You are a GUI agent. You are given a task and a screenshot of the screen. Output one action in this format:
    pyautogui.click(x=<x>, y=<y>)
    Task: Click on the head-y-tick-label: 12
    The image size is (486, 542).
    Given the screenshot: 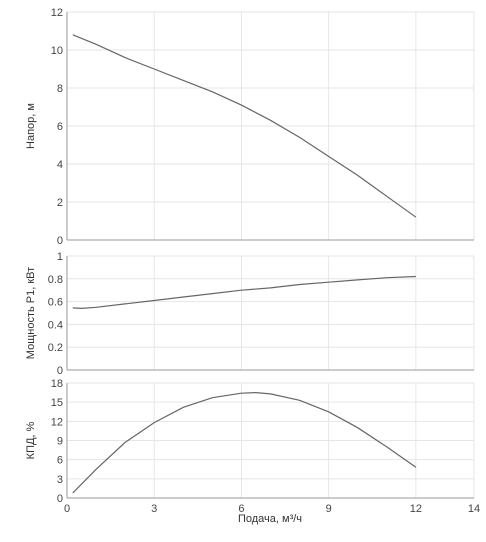 What is the action you would take?
    pyautogui.click(x=57, y=13)
    